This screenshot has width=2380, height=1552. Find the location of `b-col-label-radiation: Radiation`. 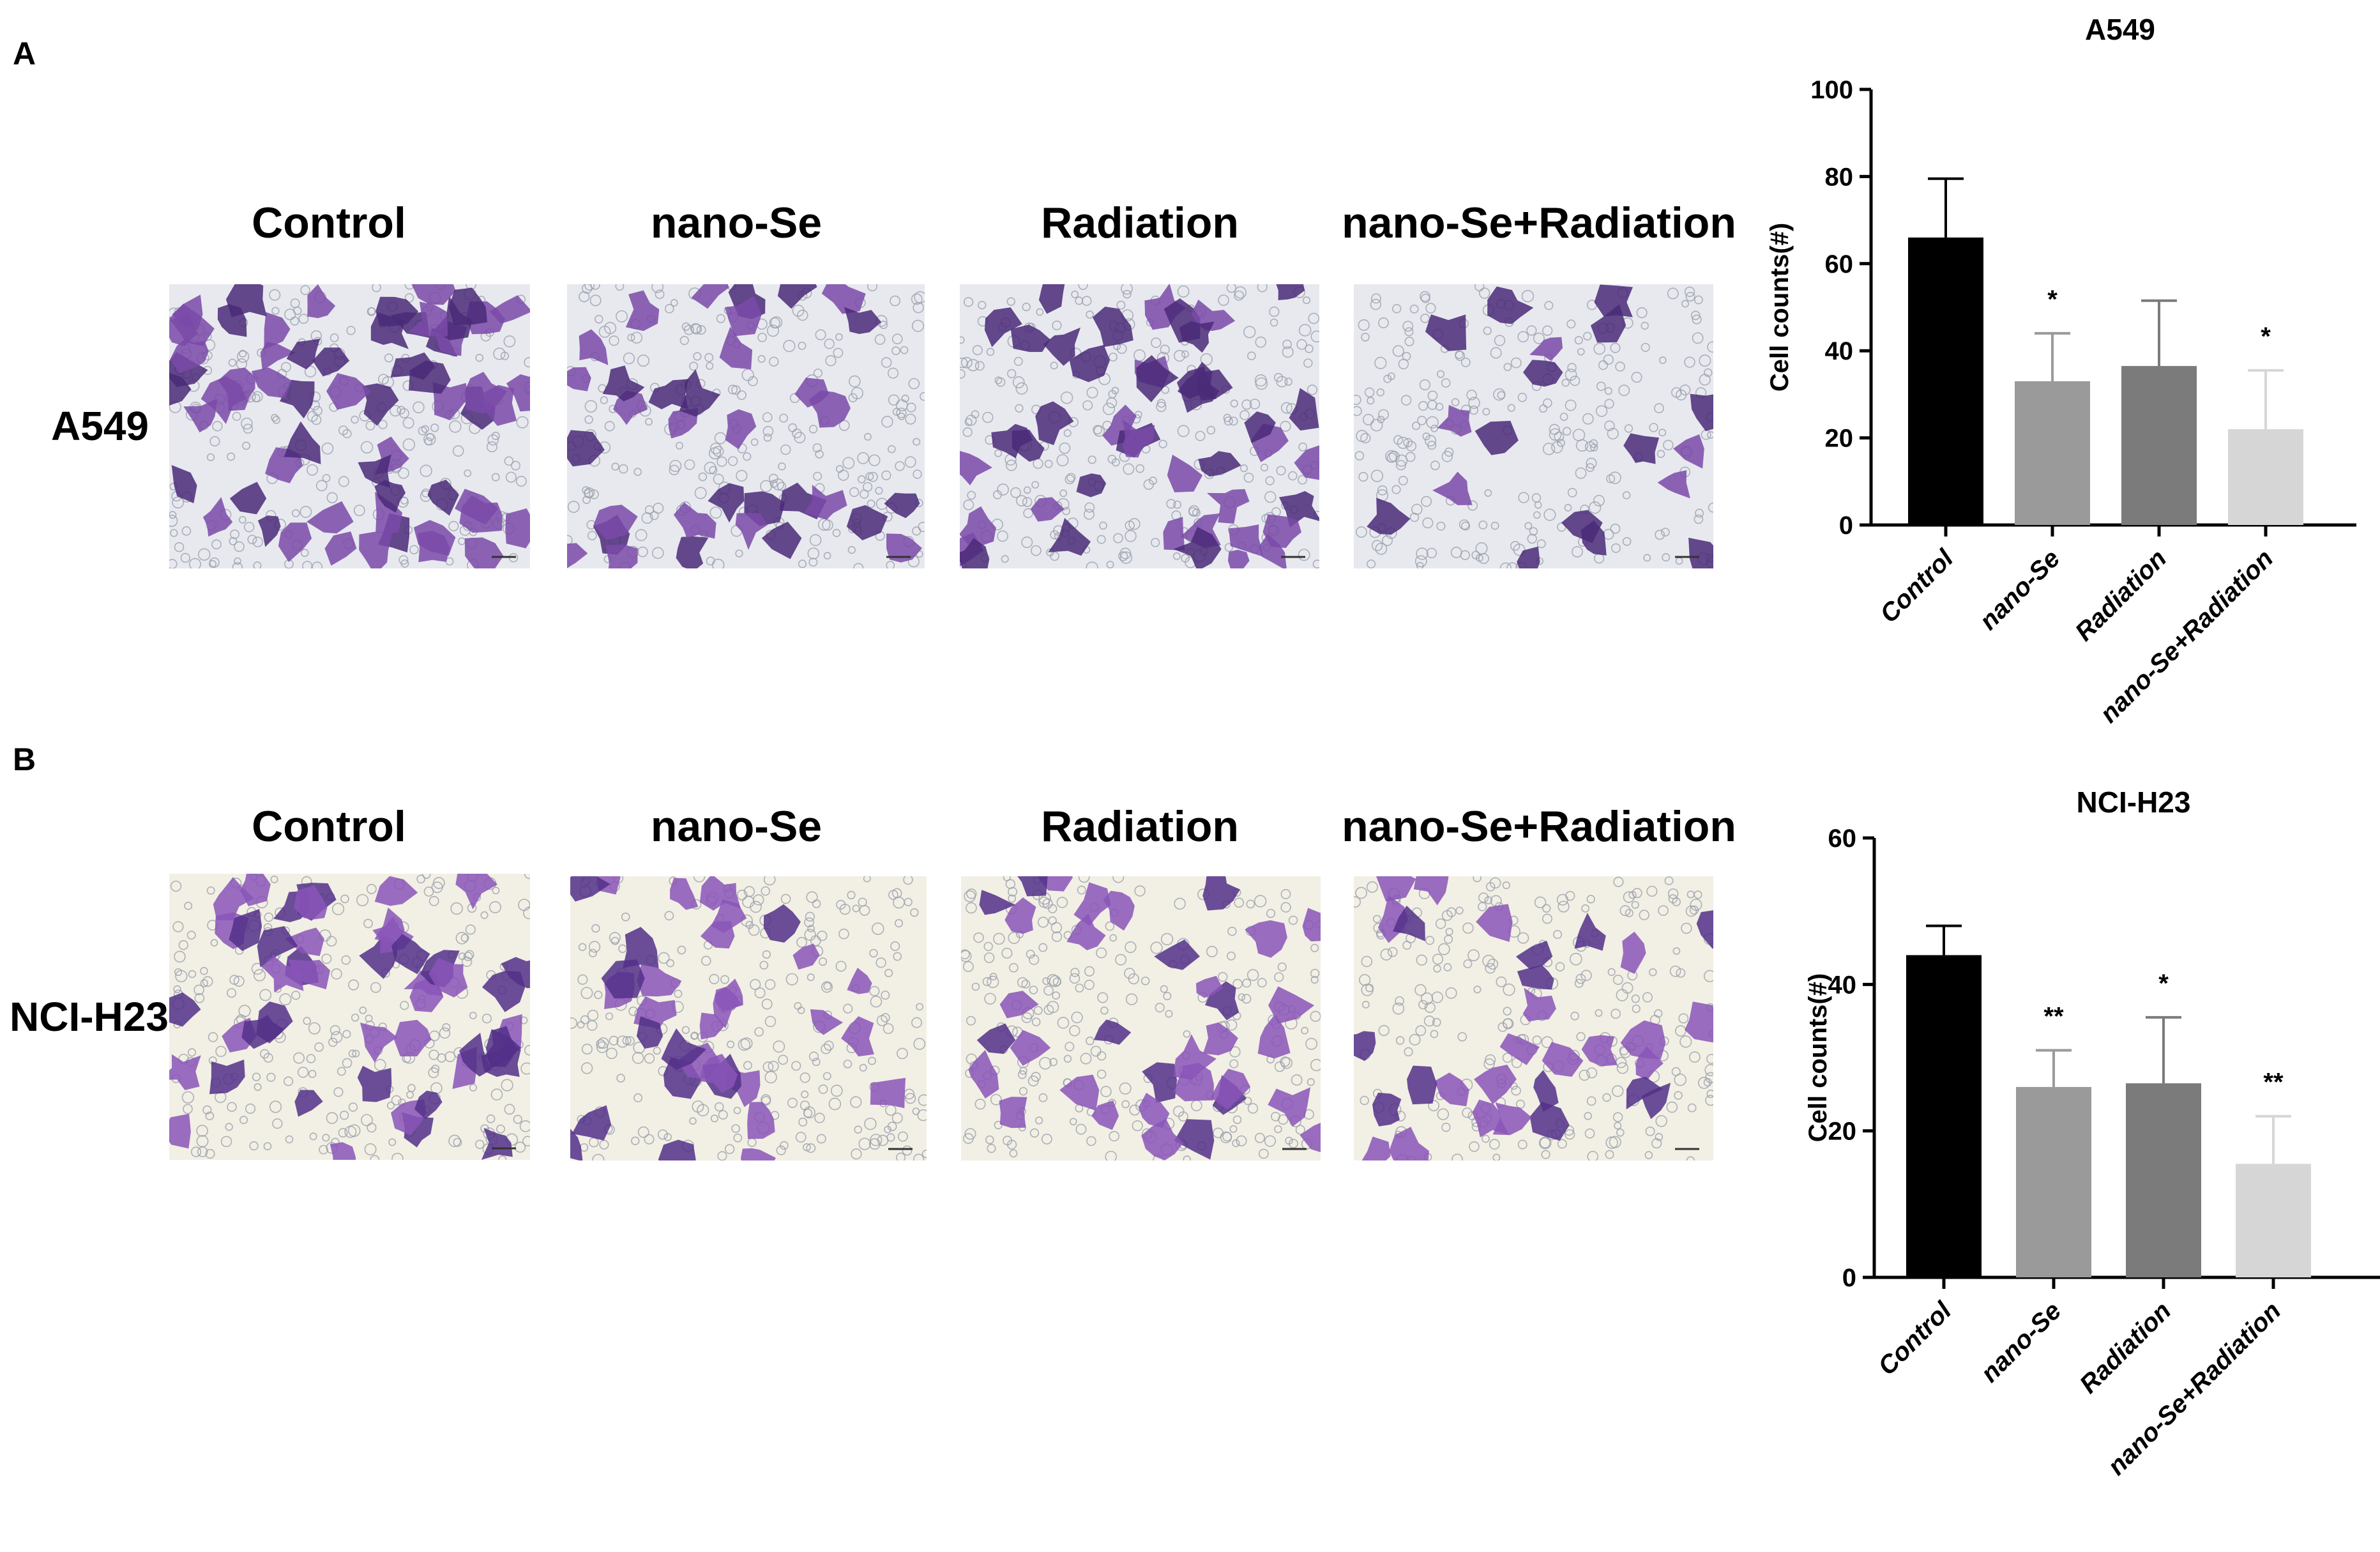

b-col-label-radiation: Radiation is located at coordinates (1140, 827).